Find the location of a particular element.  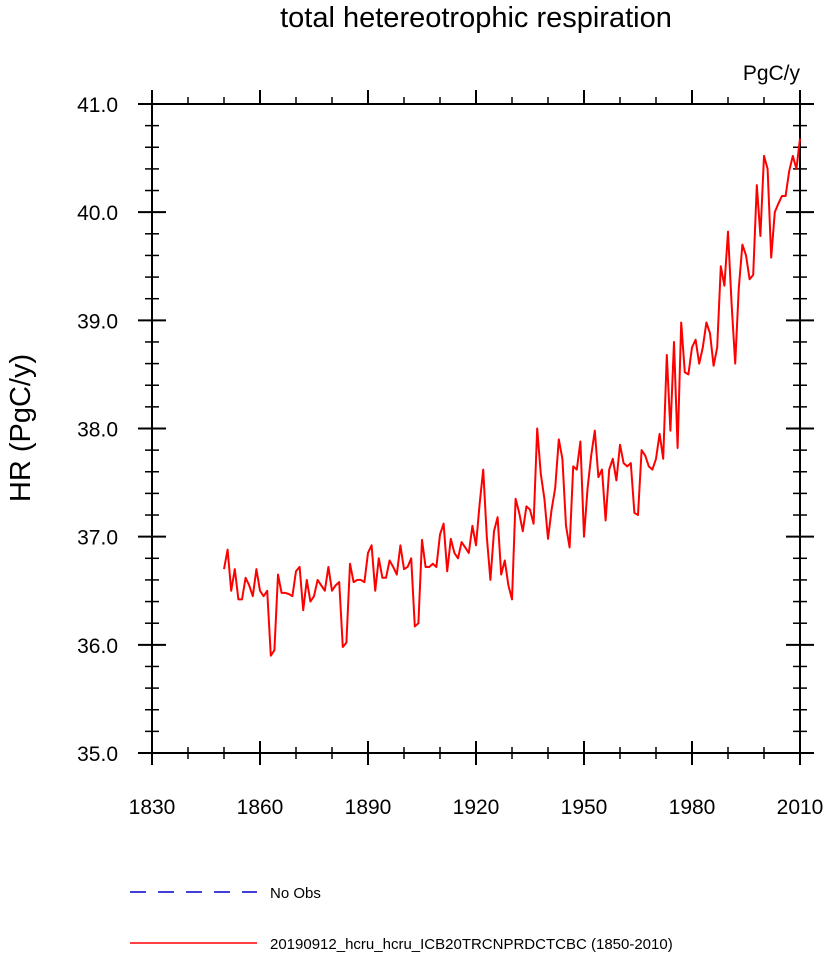

y-tick-label: 36.0 is located at coordinates (97, 646).